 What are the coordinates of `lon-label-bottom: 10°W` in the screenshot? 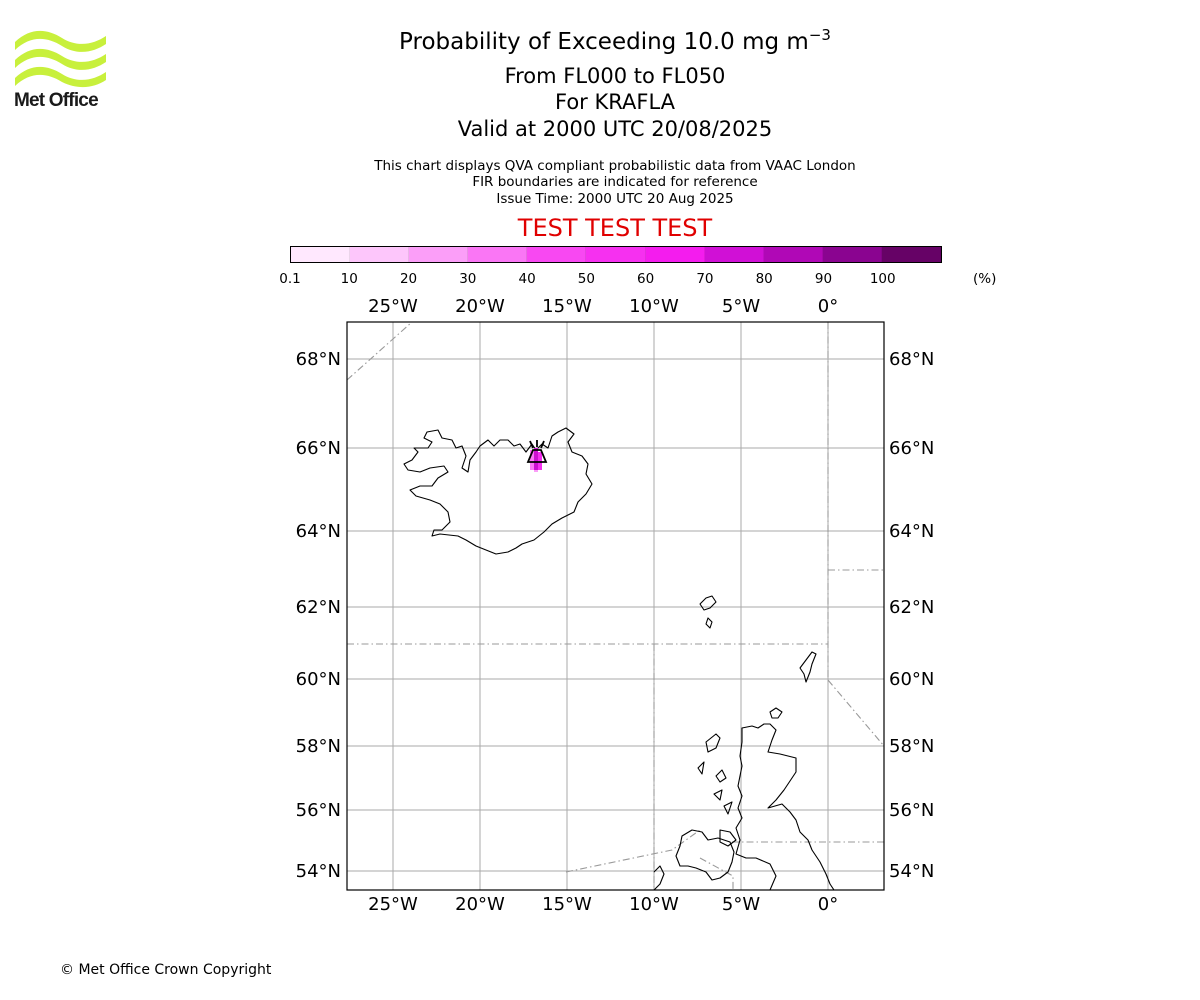 It's located at (654, 904).